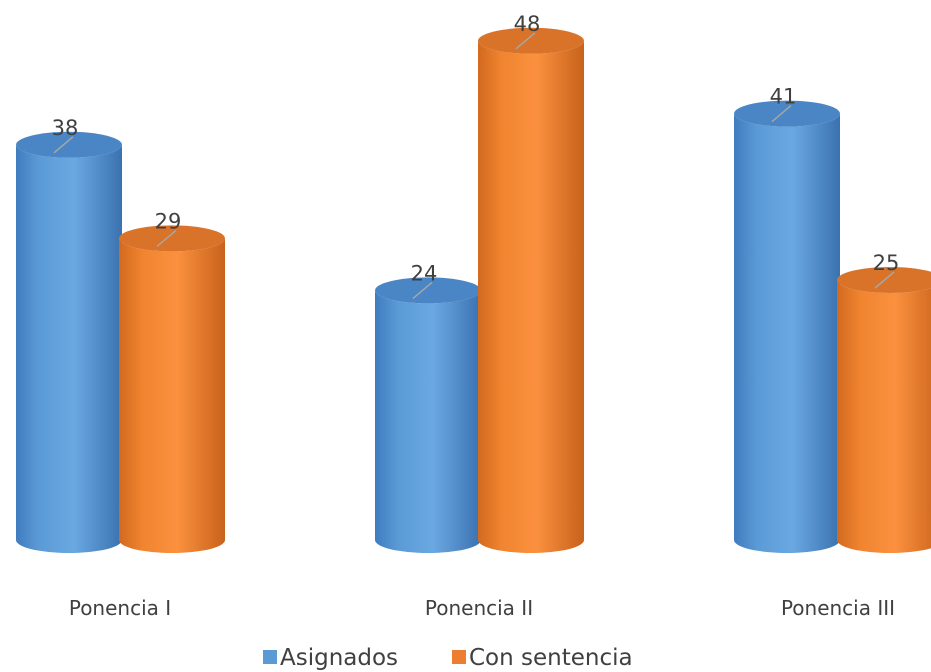  I want to click on legend-label: Asignados, so click(339, 658).